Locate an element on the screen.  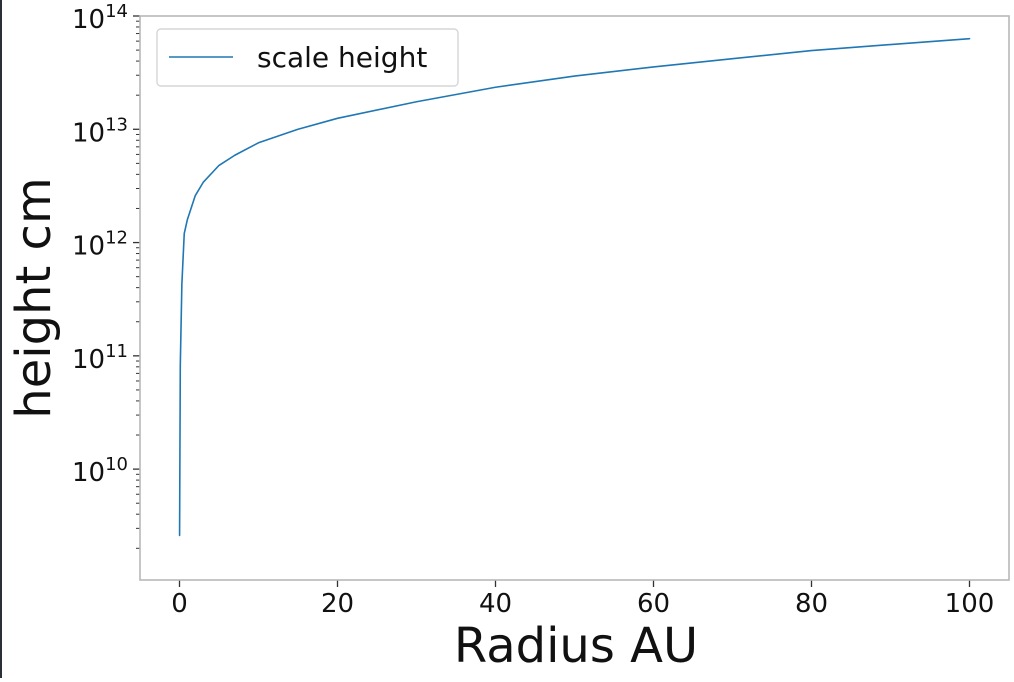
x-tick-label: 100 is located at coordinates (970, 604).